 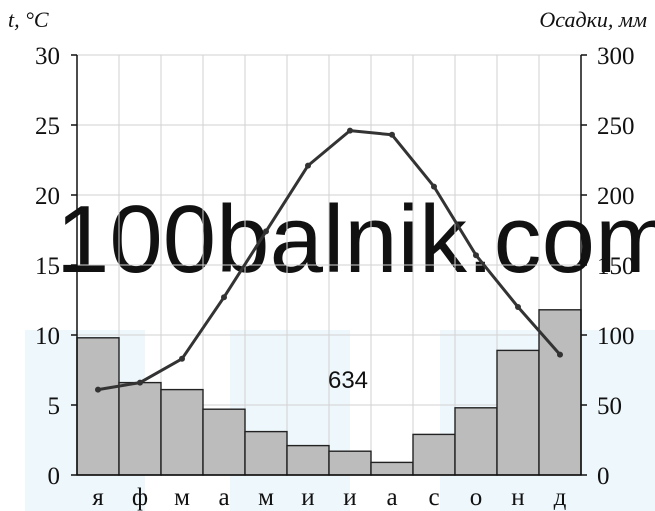 I want to click on left-tick-label: 20, so click(x=47, y=196).